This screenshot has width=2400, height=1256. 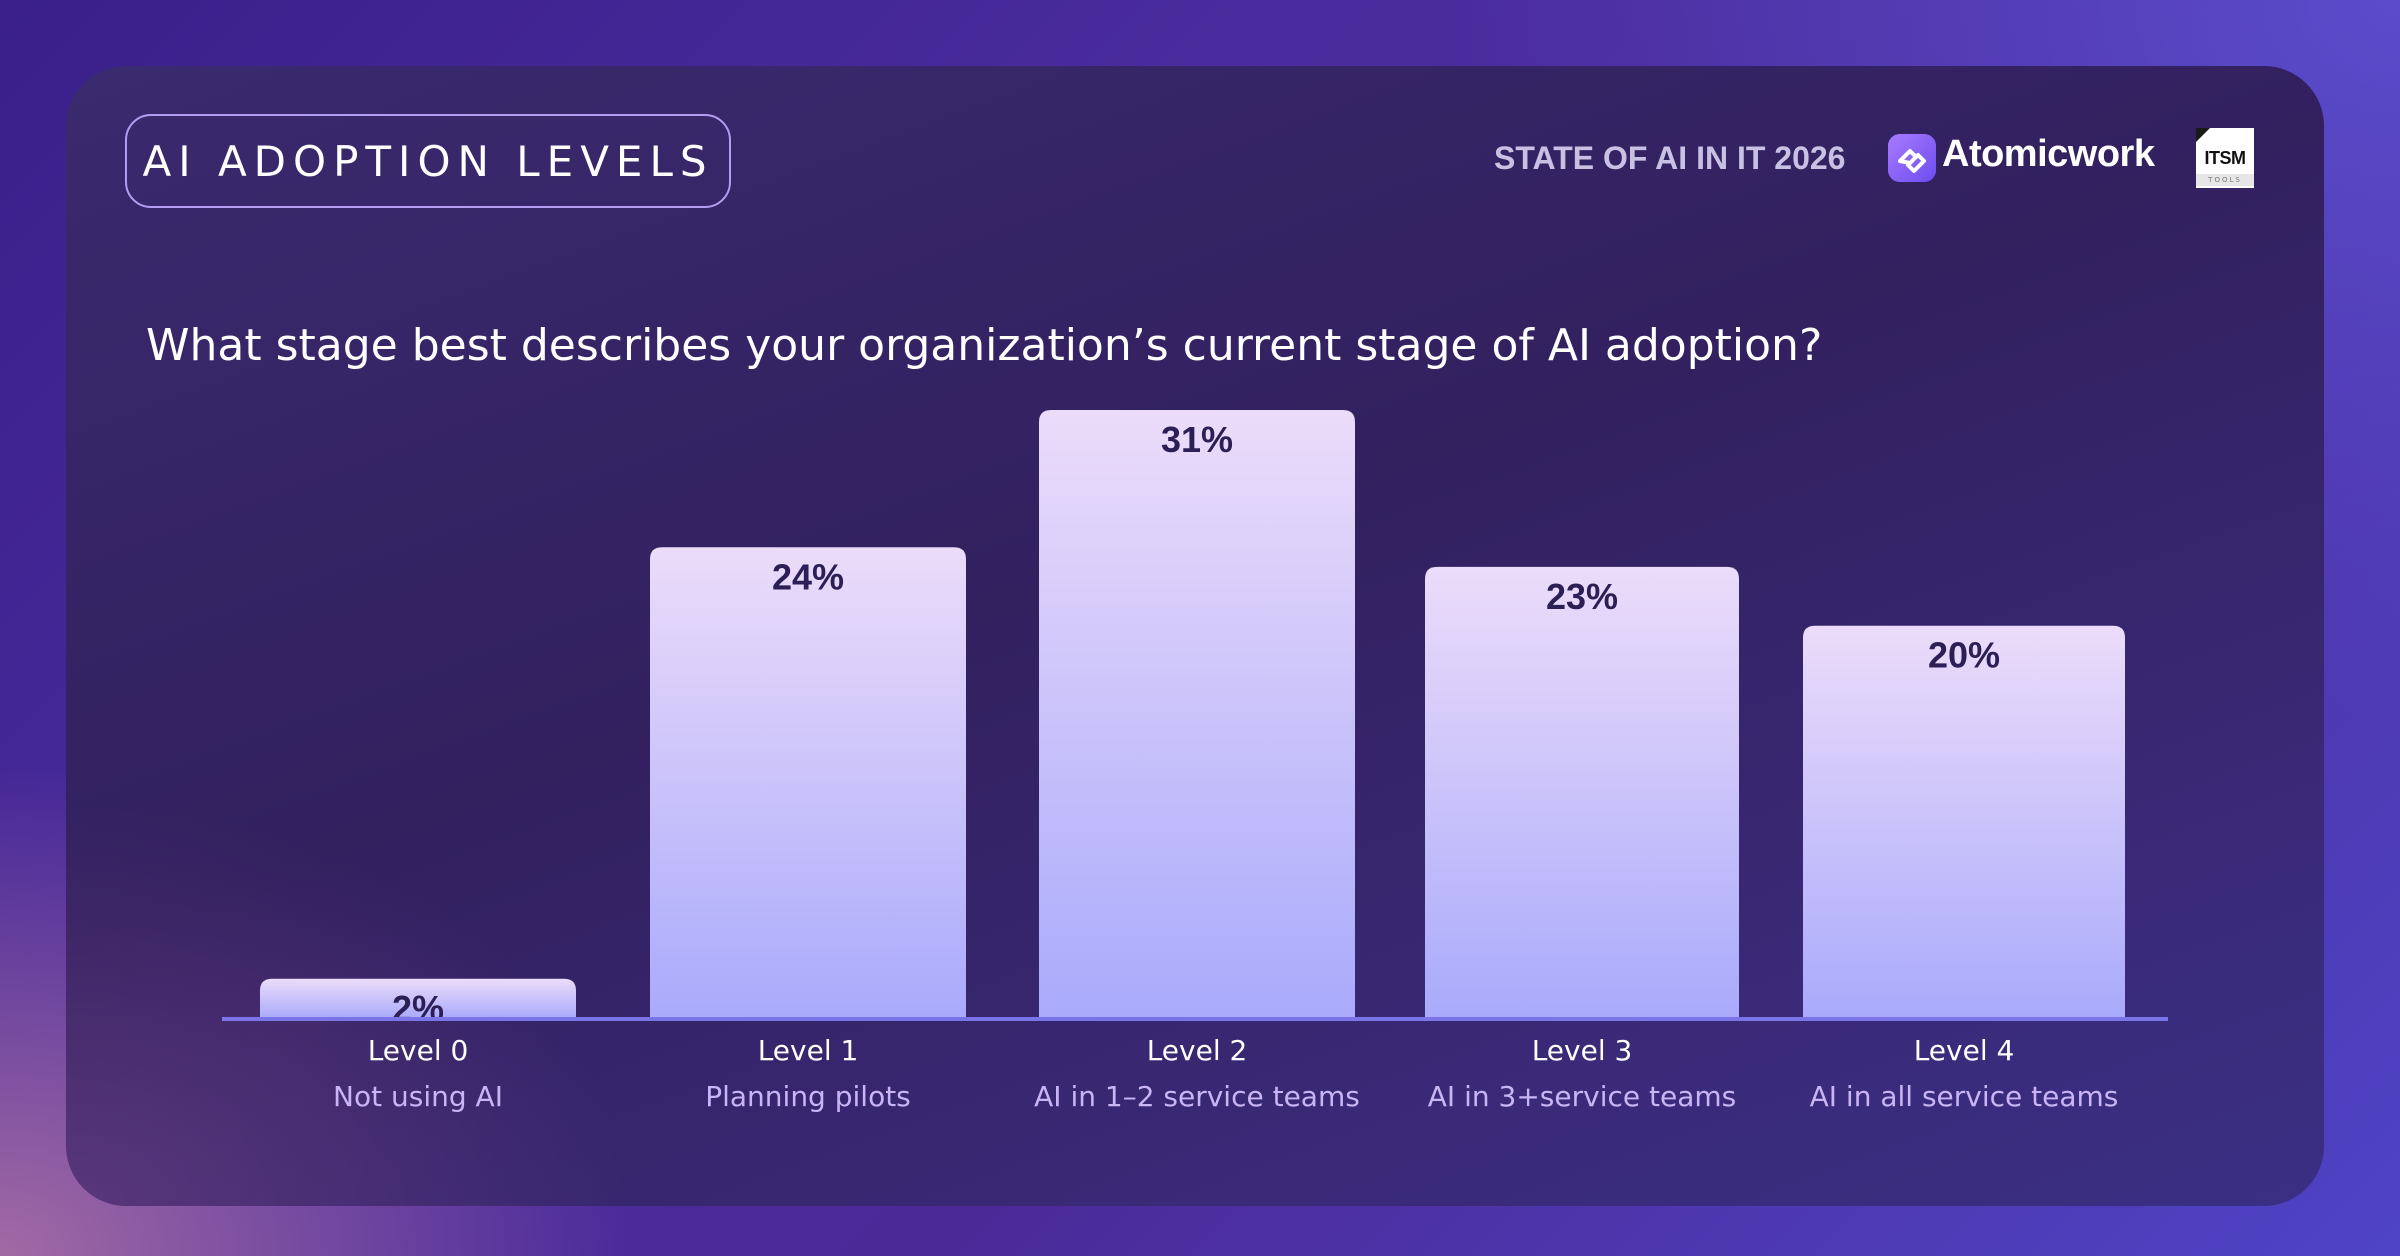 What do you see at coordinates (1964, 1096) in the screenshot?
I see `category-sublabel: AI in all service teams` at bounding box center [1964, 1096].